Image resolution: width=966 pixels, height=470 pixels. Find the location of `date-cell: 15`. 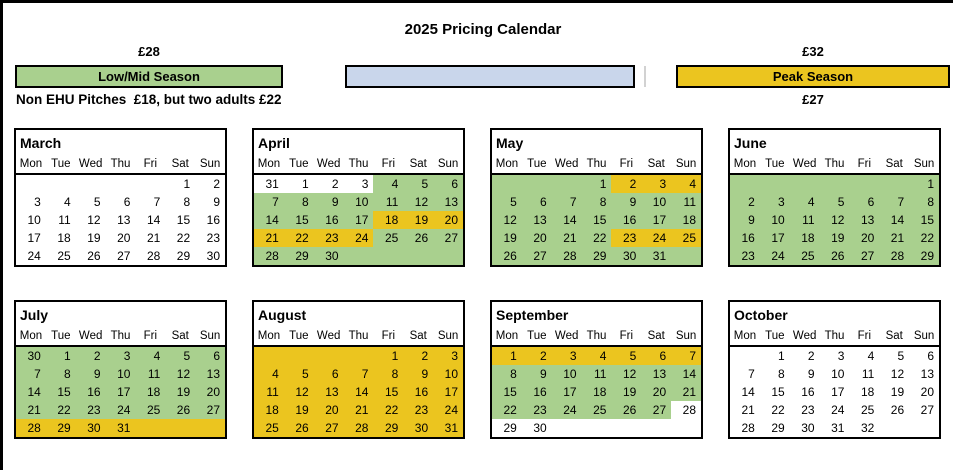

date-cell: 15 is located at coordinates (60, 392).